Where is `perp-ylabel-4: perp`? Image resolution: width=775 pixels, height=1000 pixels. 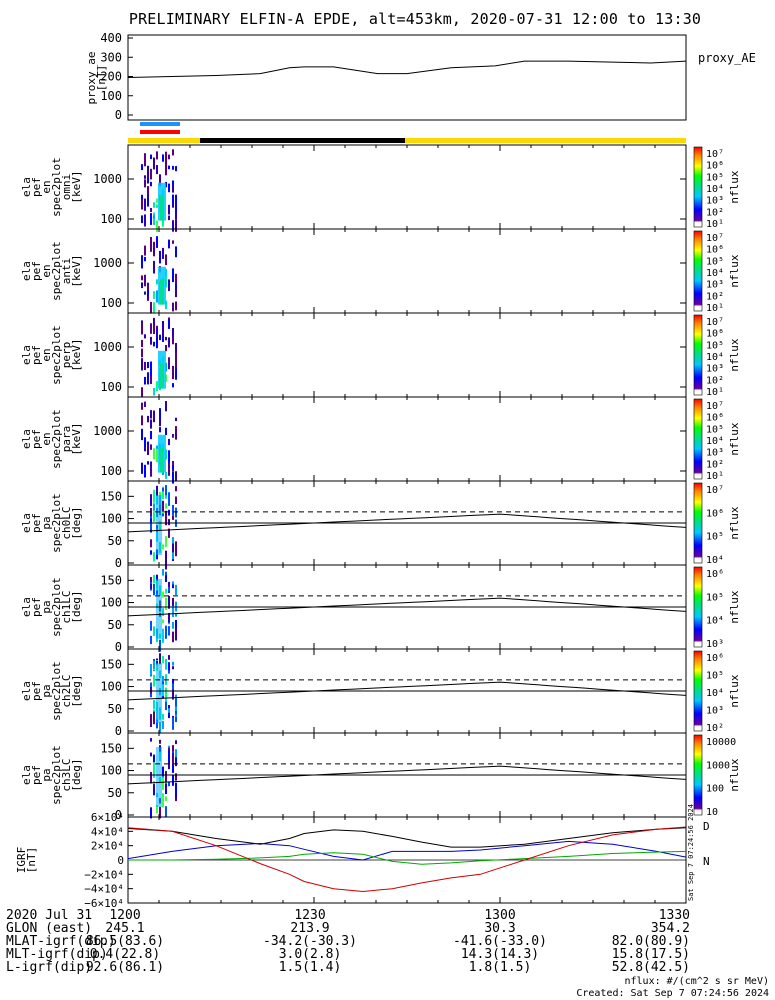
perp-ylabel-4: perp is located at coordinates (66, 355).